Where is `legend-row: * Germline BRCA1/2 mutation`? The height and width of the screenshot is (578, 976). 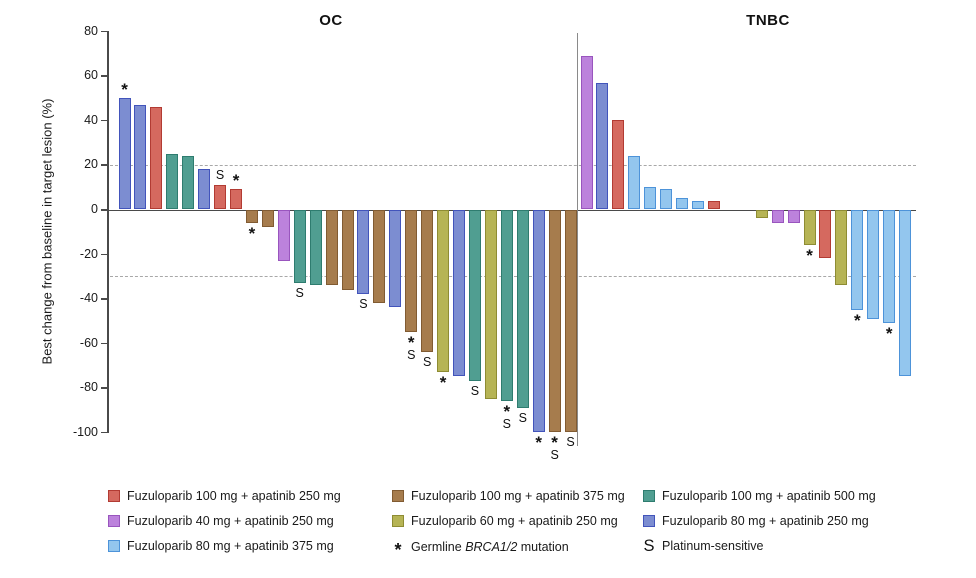
legend-row: * Germline BRCA1/2 mutation is located at coordinates (480, 549).